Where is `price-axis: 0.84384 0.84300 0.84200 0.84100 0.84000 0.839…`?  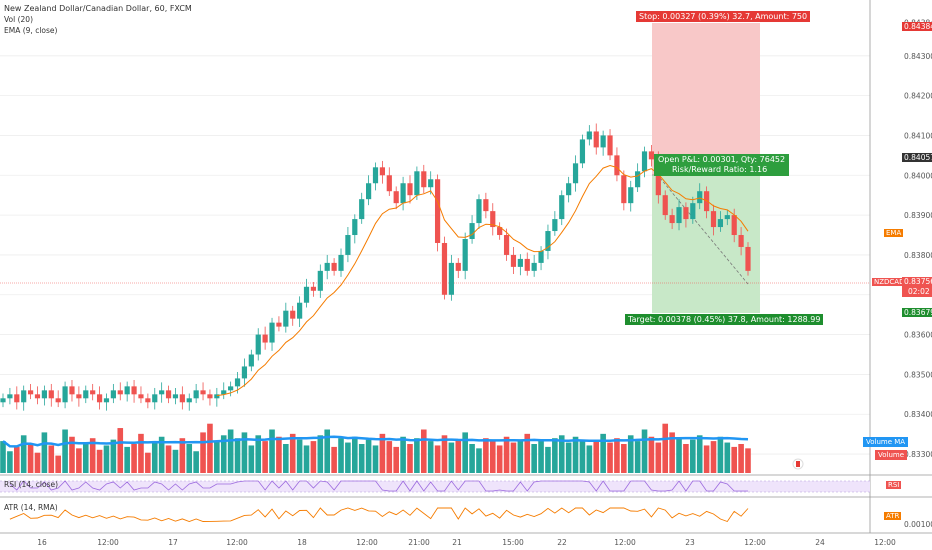 price-axis: 0.84384 0.84300 0.84200 0.84100 0.84000 0.839… is located at coordinates (918, 273).